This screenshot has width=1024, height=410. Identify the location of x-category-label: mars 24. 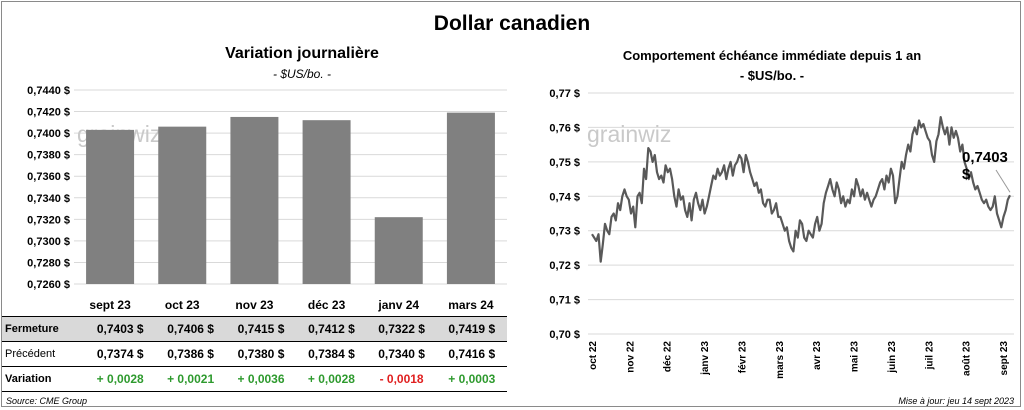
(471, 305).